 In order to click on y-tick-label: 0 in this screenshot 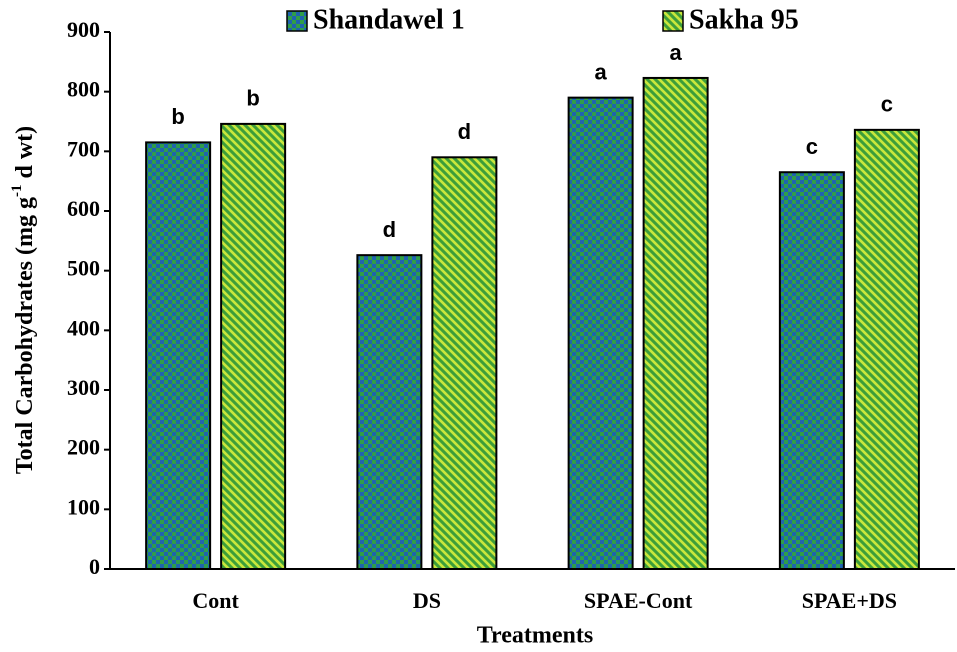, I will do `click(94, 566)`.